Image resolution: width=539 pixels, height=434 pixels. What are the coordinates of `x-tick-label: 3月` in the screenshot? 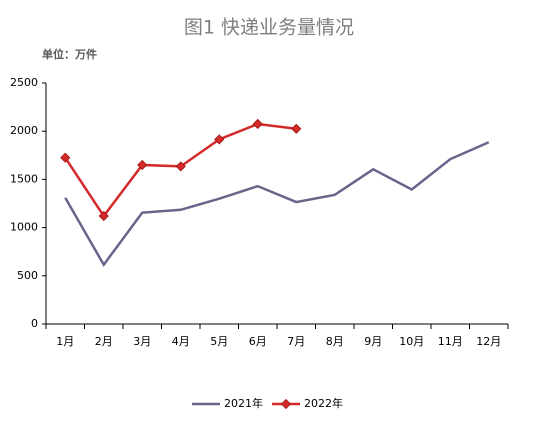 It's located at (142, 341).